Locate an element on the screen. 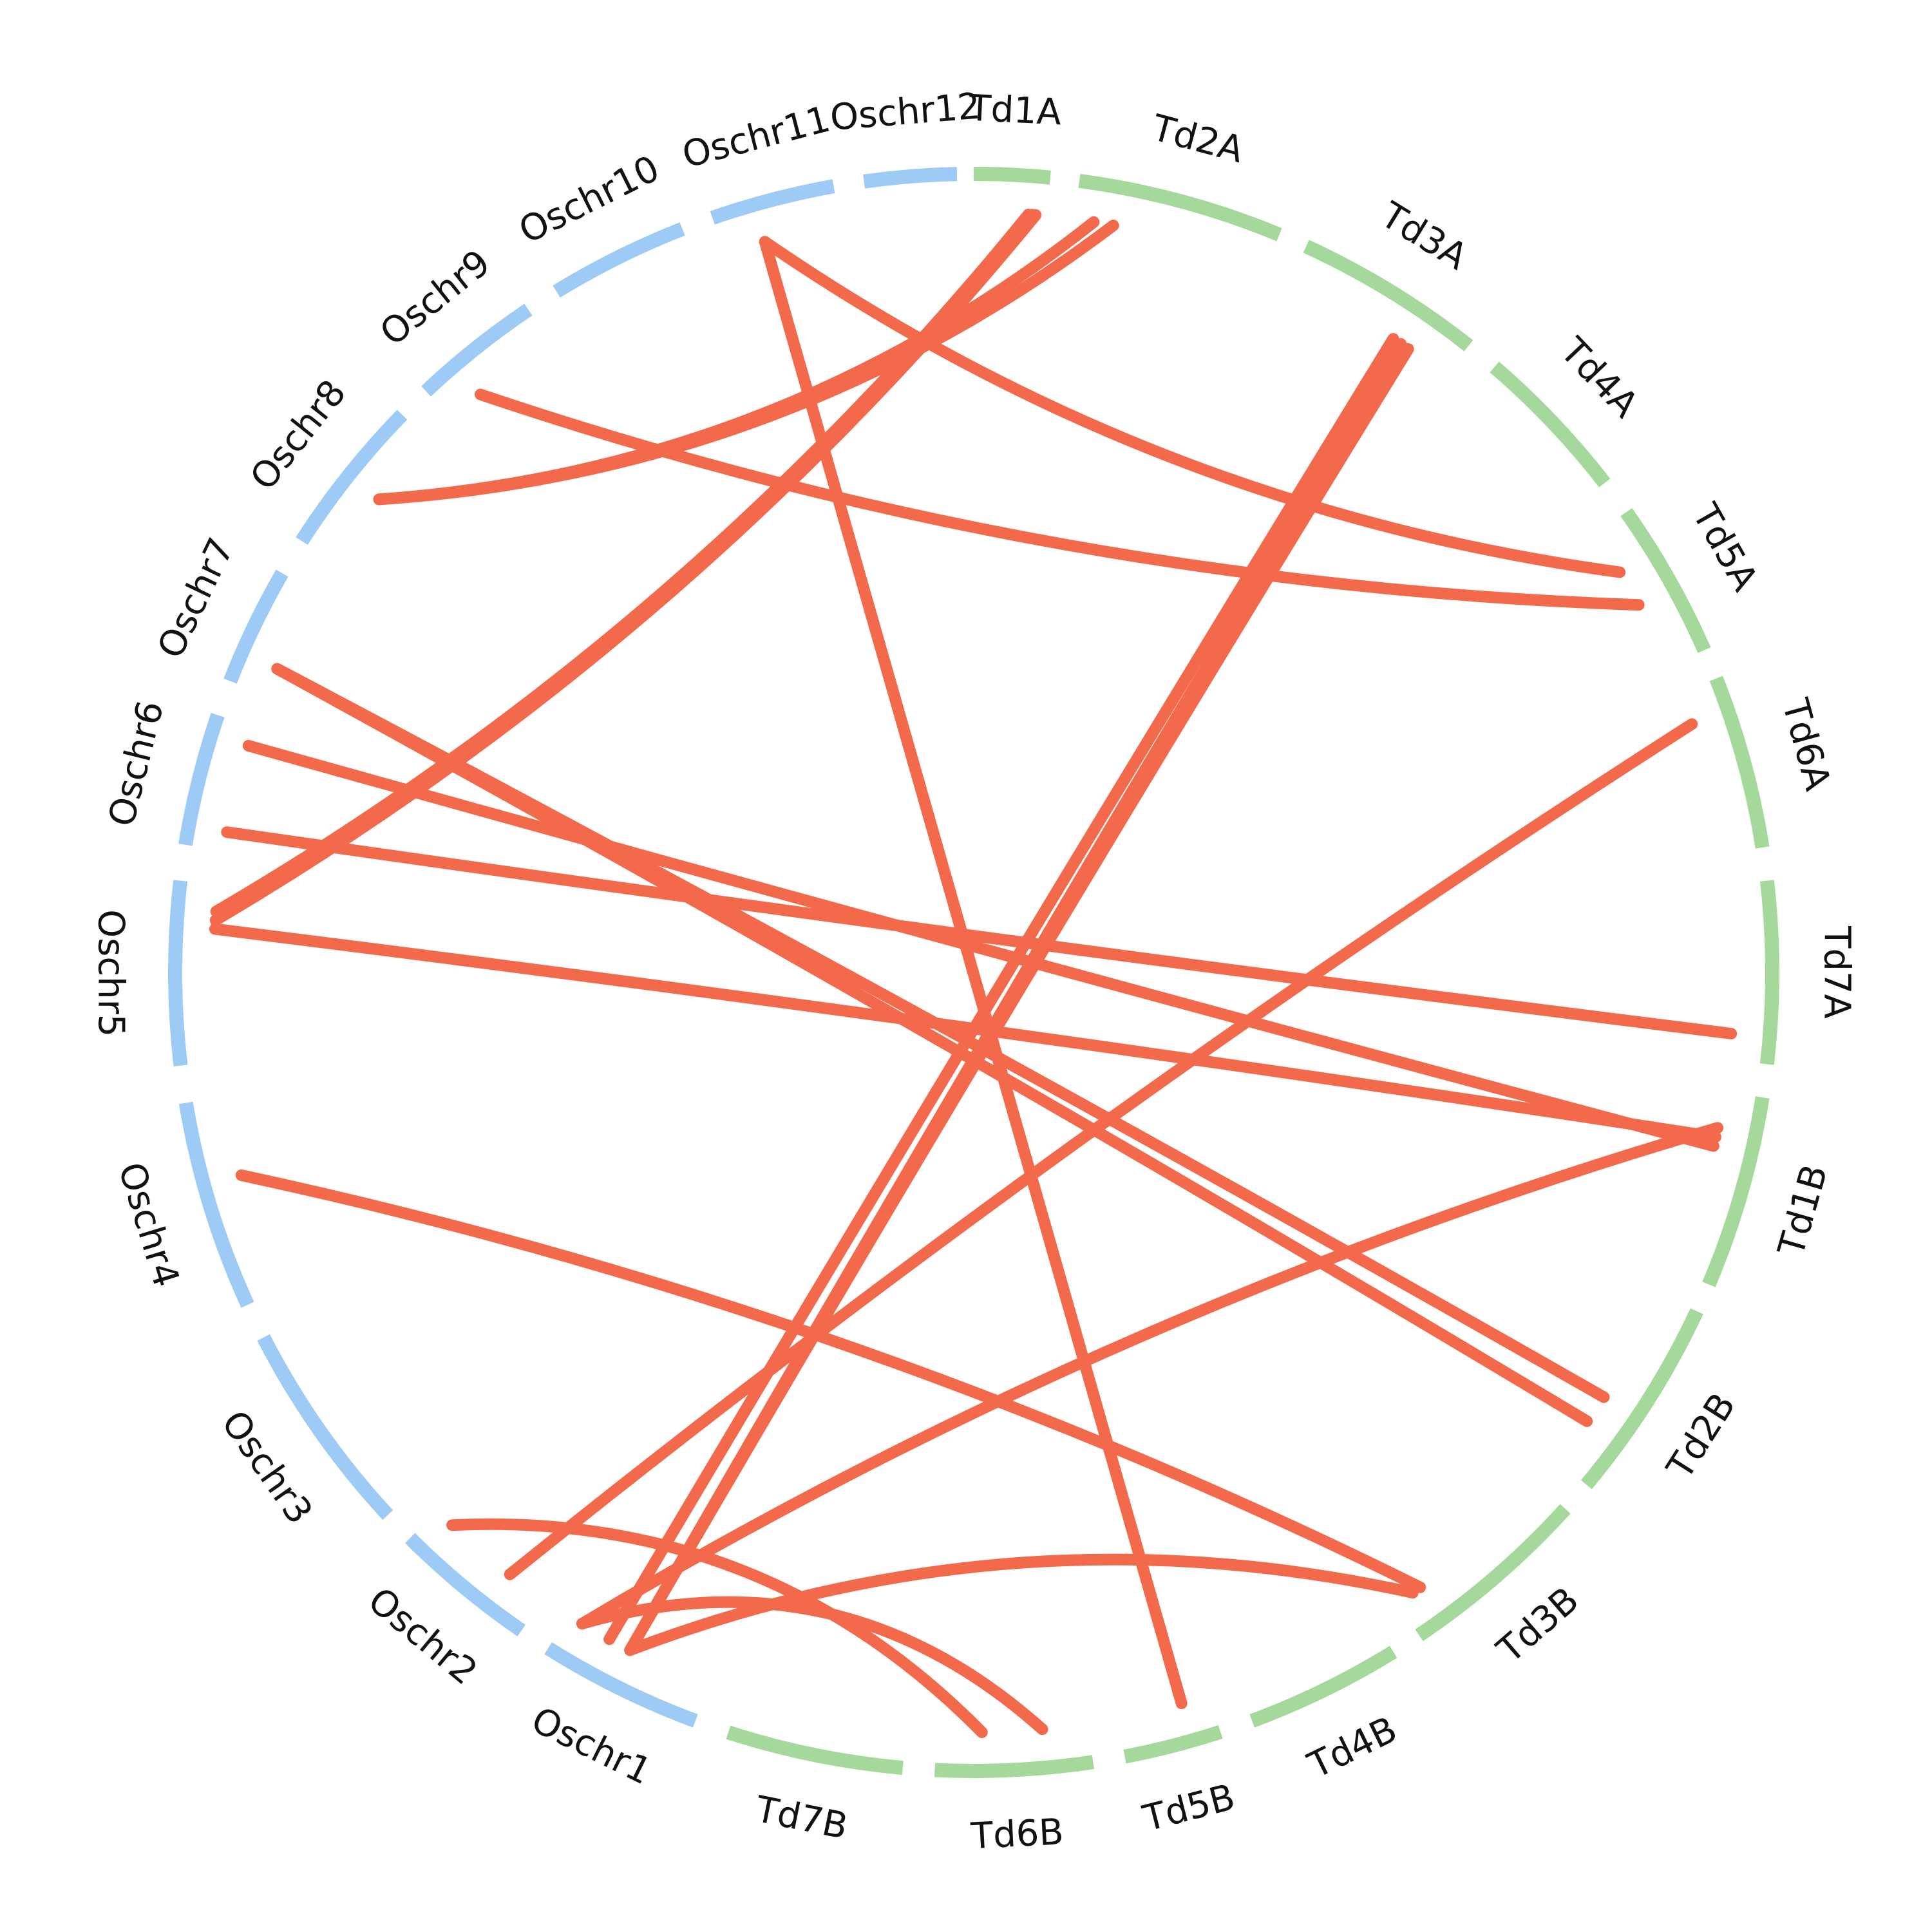 The width and height of the screenshot is (1932, 1932). band-oschr5 is located at coordinates (178, 973).